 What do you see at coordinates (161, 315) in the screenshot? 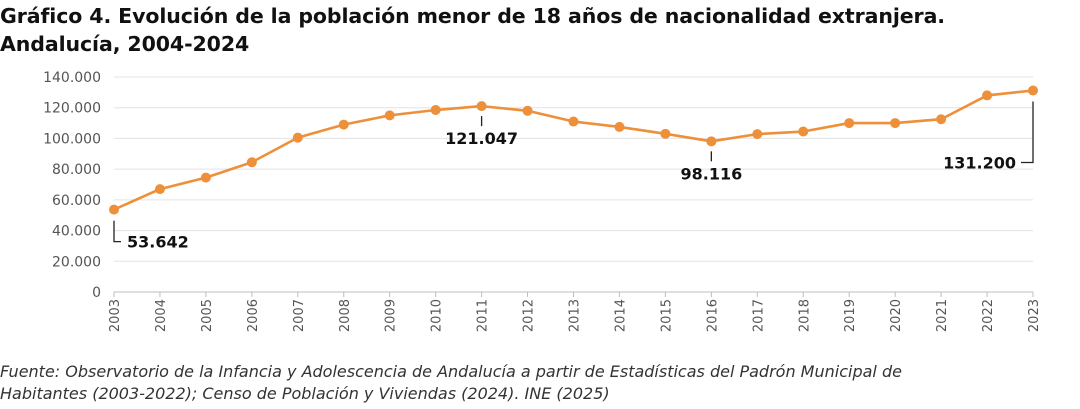
I see `x-tick-label: 2004` at bounding box center [161, 315].